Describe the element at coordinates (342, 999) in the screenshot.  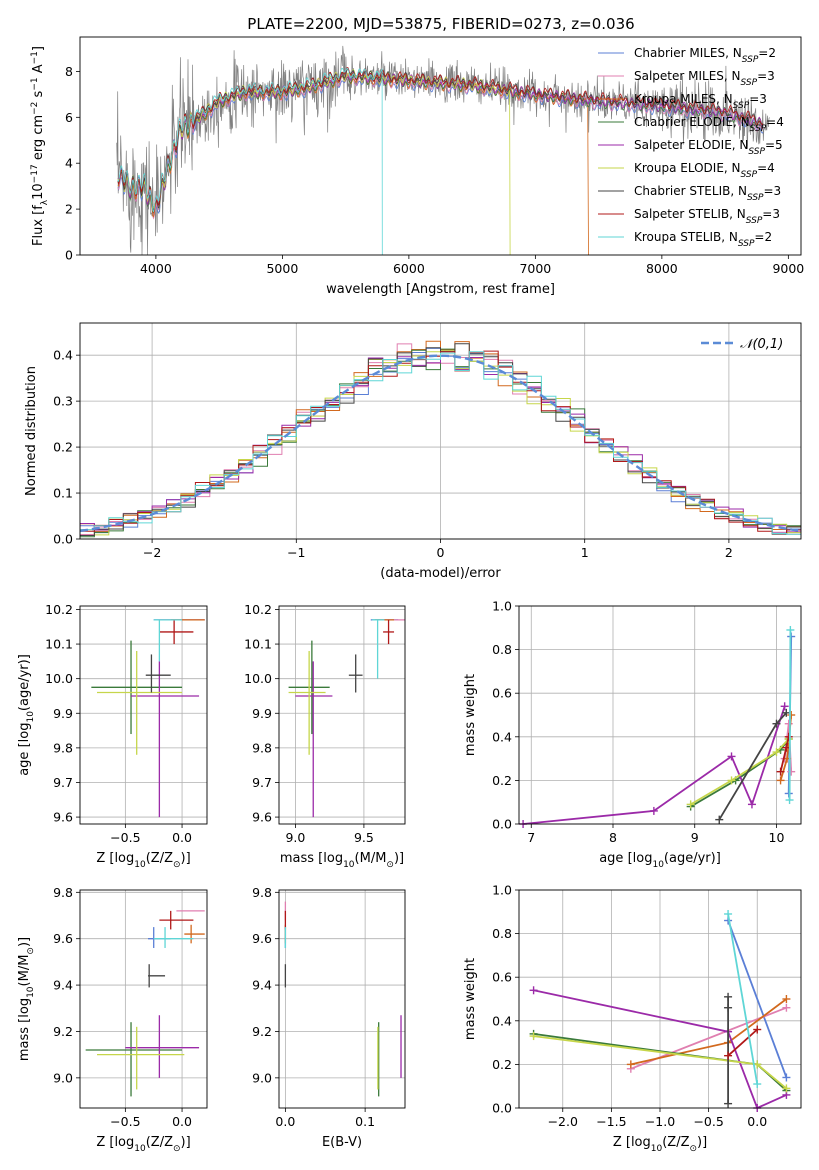
I see `ebv_mass-frame` at that location.